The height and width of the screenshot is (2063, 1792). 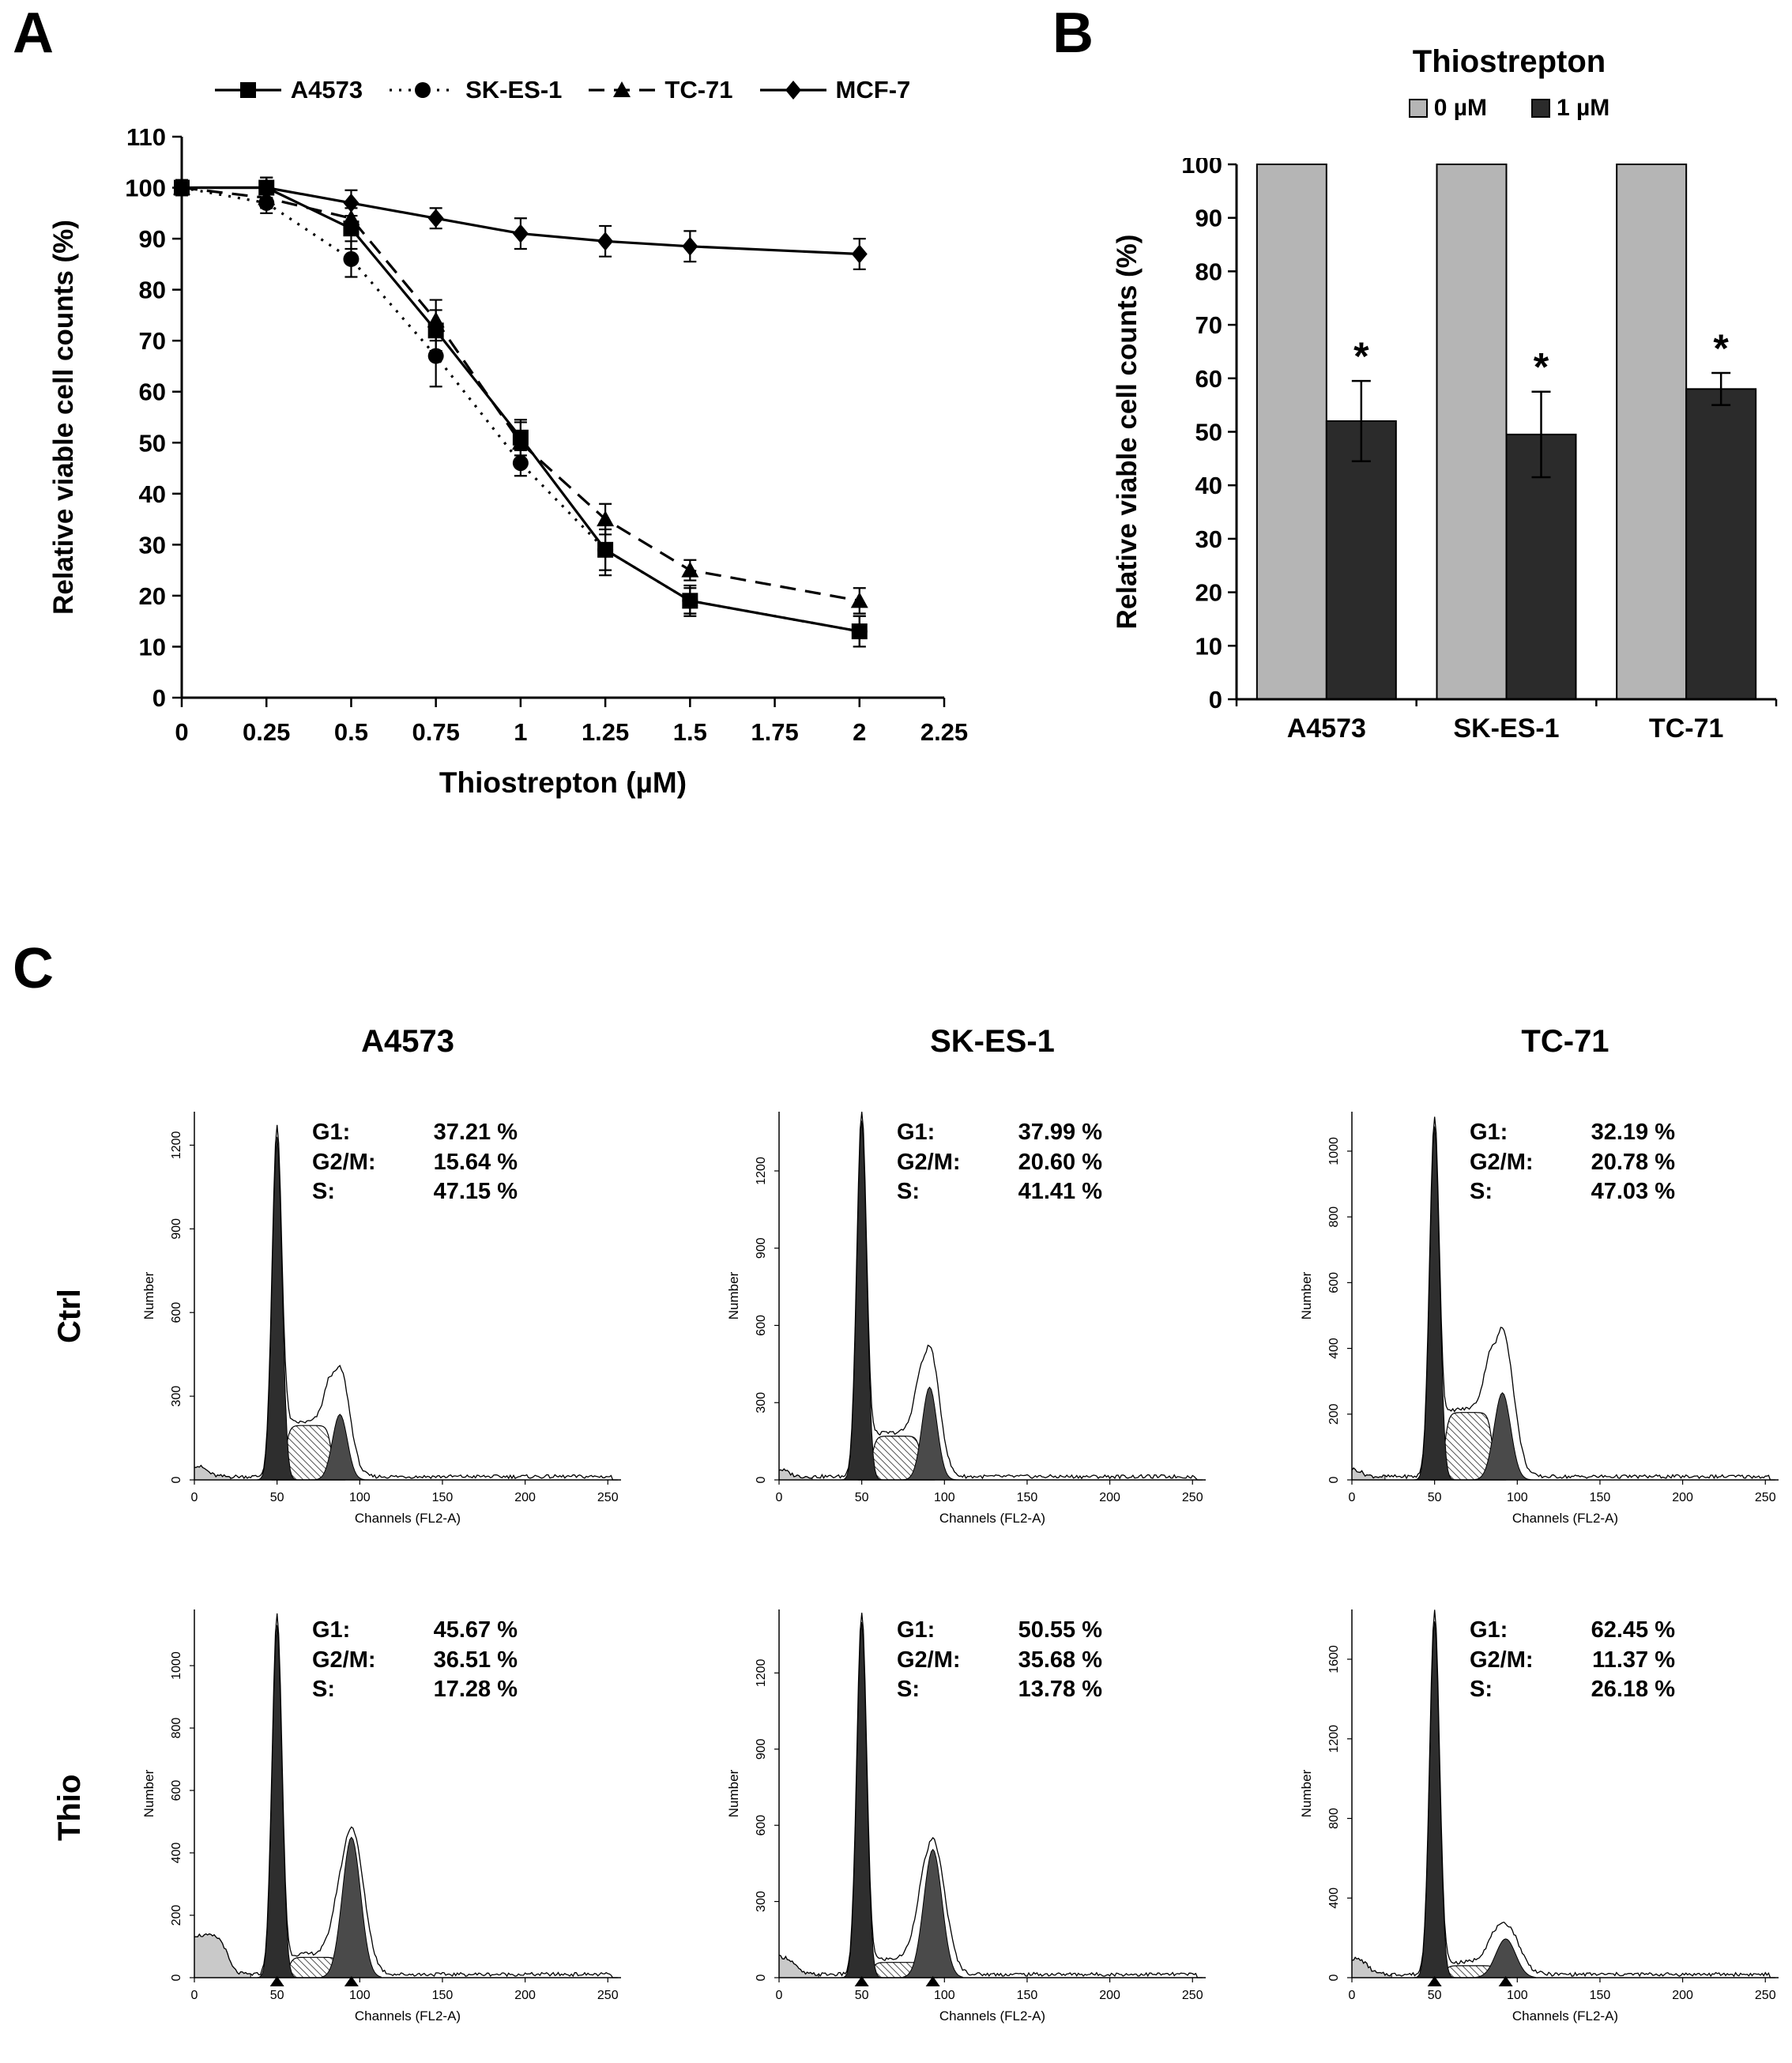 What do you see at coordinates (152, 596) in the screenshot?
I see `y-tick-label: 20` at bounding box center [152, 596].